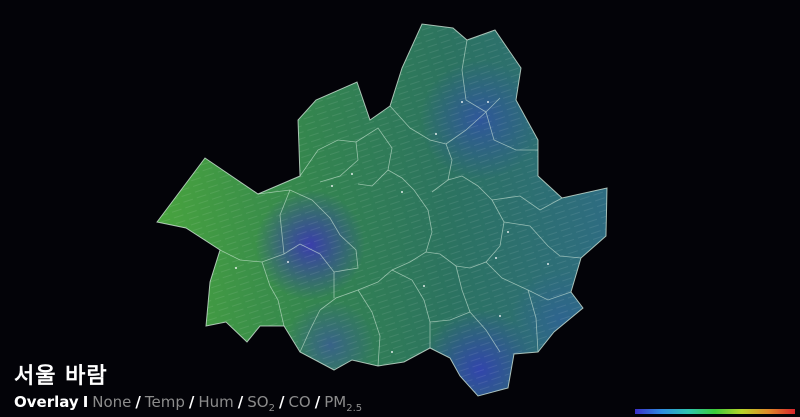 This screenshot has width=800, height=417. Describe the element at coordinates (354, 408) in the screenshot. I see `pm-subscript: 2.5` at that location.